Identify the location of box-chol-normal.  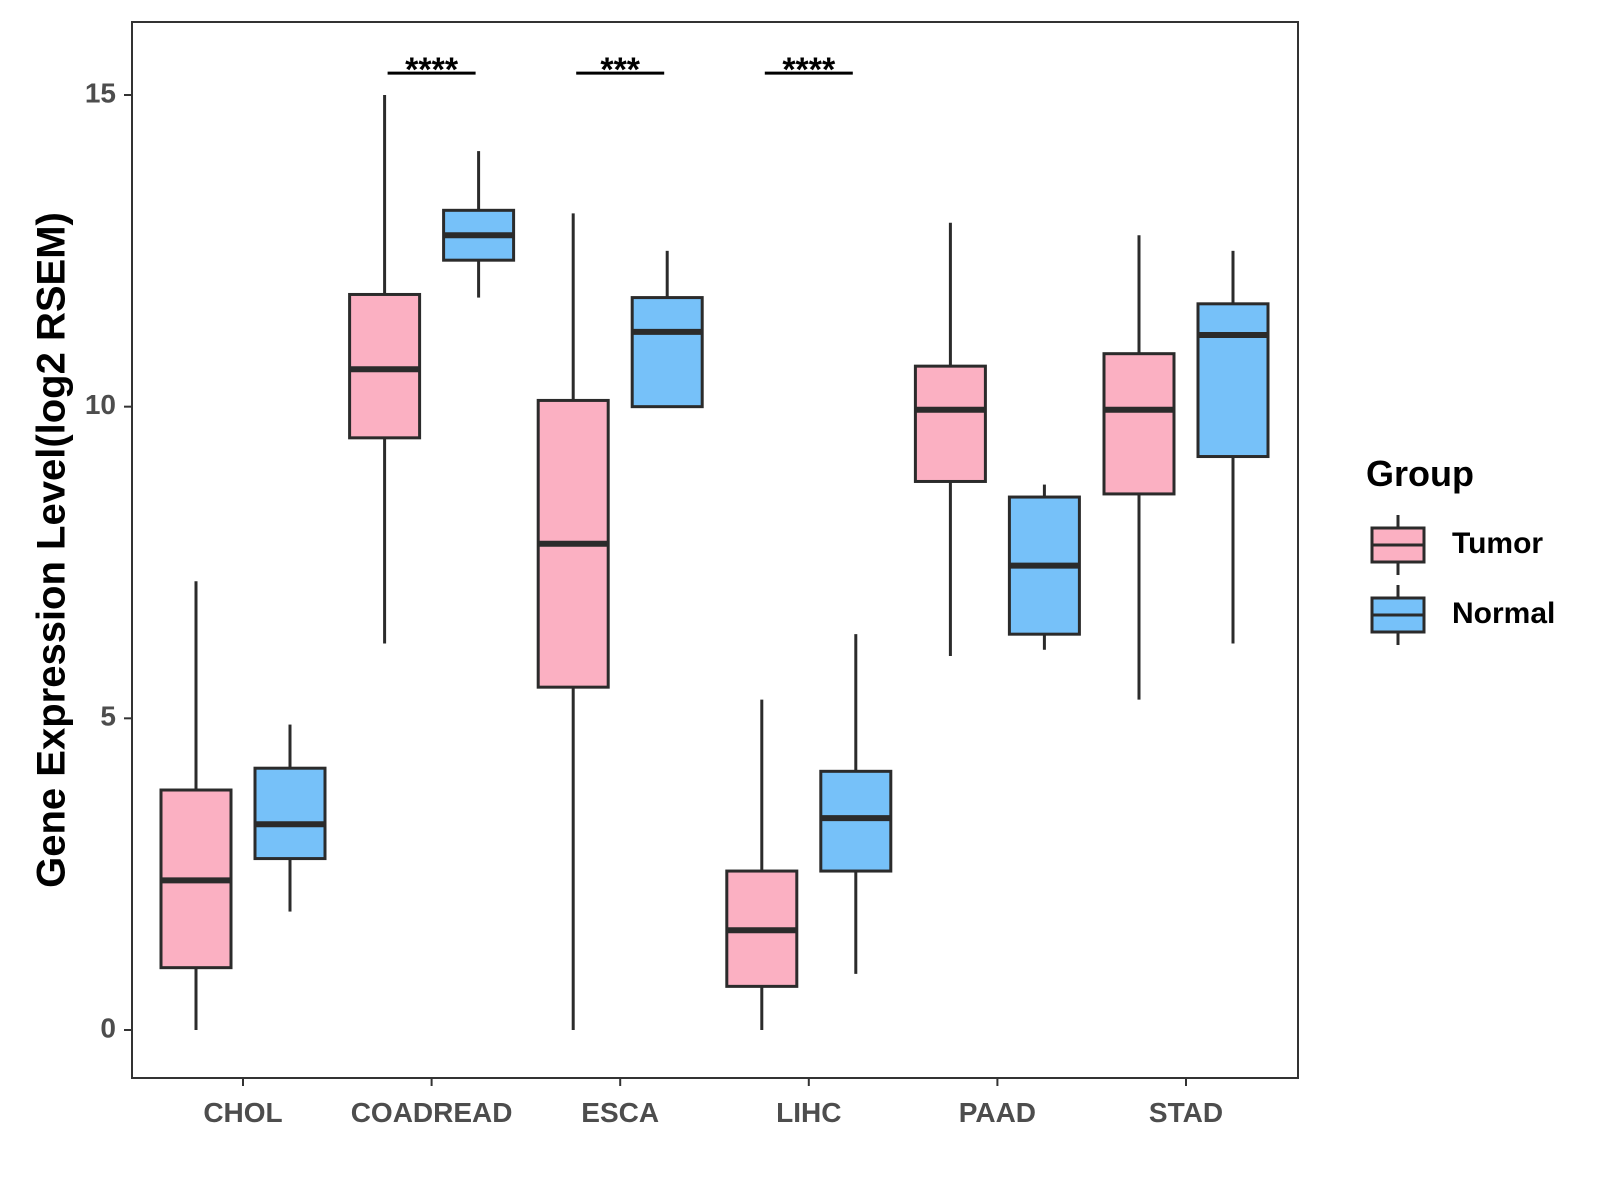
(290, 818).